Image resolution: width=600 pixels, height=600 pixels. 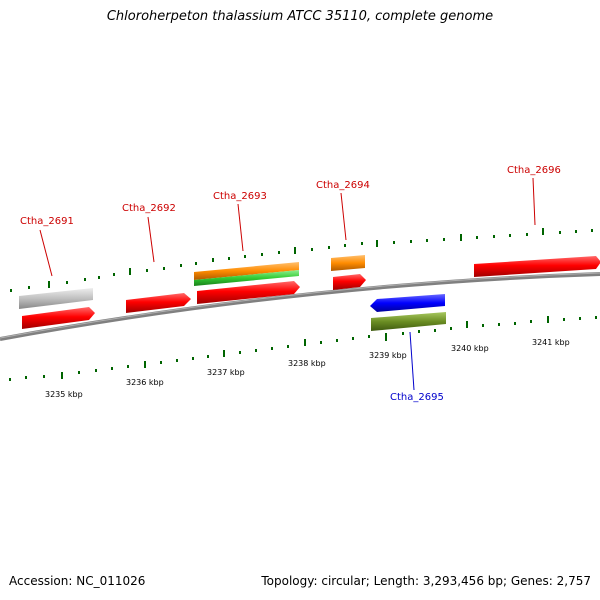 What do you see at coordinates (248, 292) in the screenshot?
I see `gene-ctha-2693-cds` at bounding box center [248, 292].